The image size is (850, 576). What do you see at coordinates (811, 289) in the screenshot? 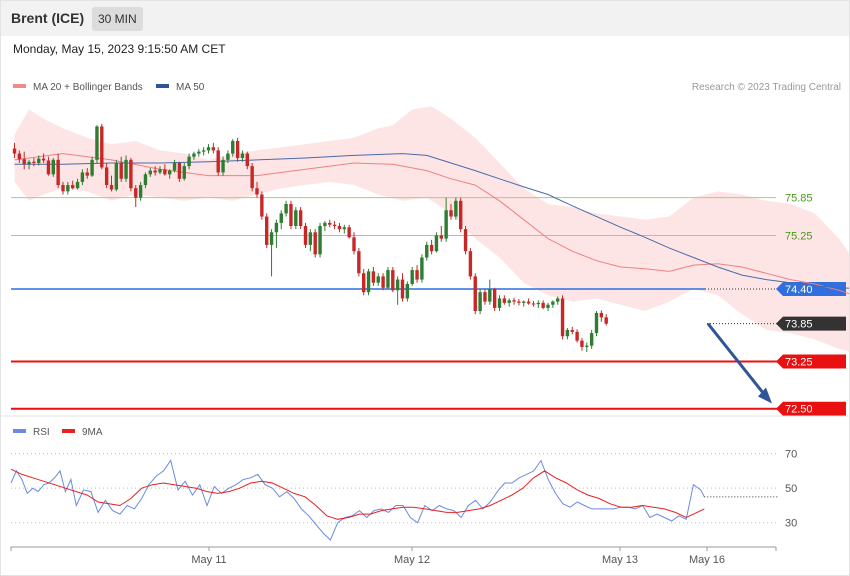
I see `pivot-tag` at bounding box center [811, 289].